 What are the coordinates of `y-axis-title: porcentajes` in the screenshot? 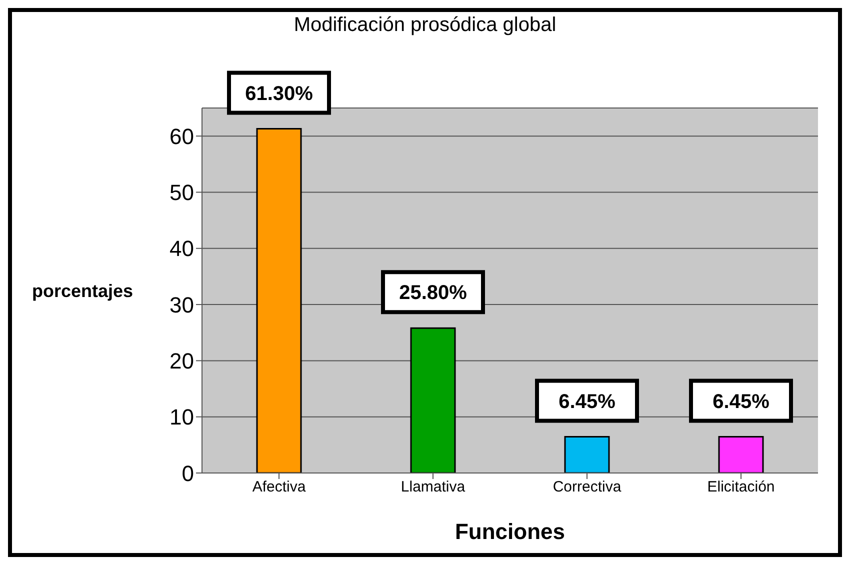 It's located at (83, 290).